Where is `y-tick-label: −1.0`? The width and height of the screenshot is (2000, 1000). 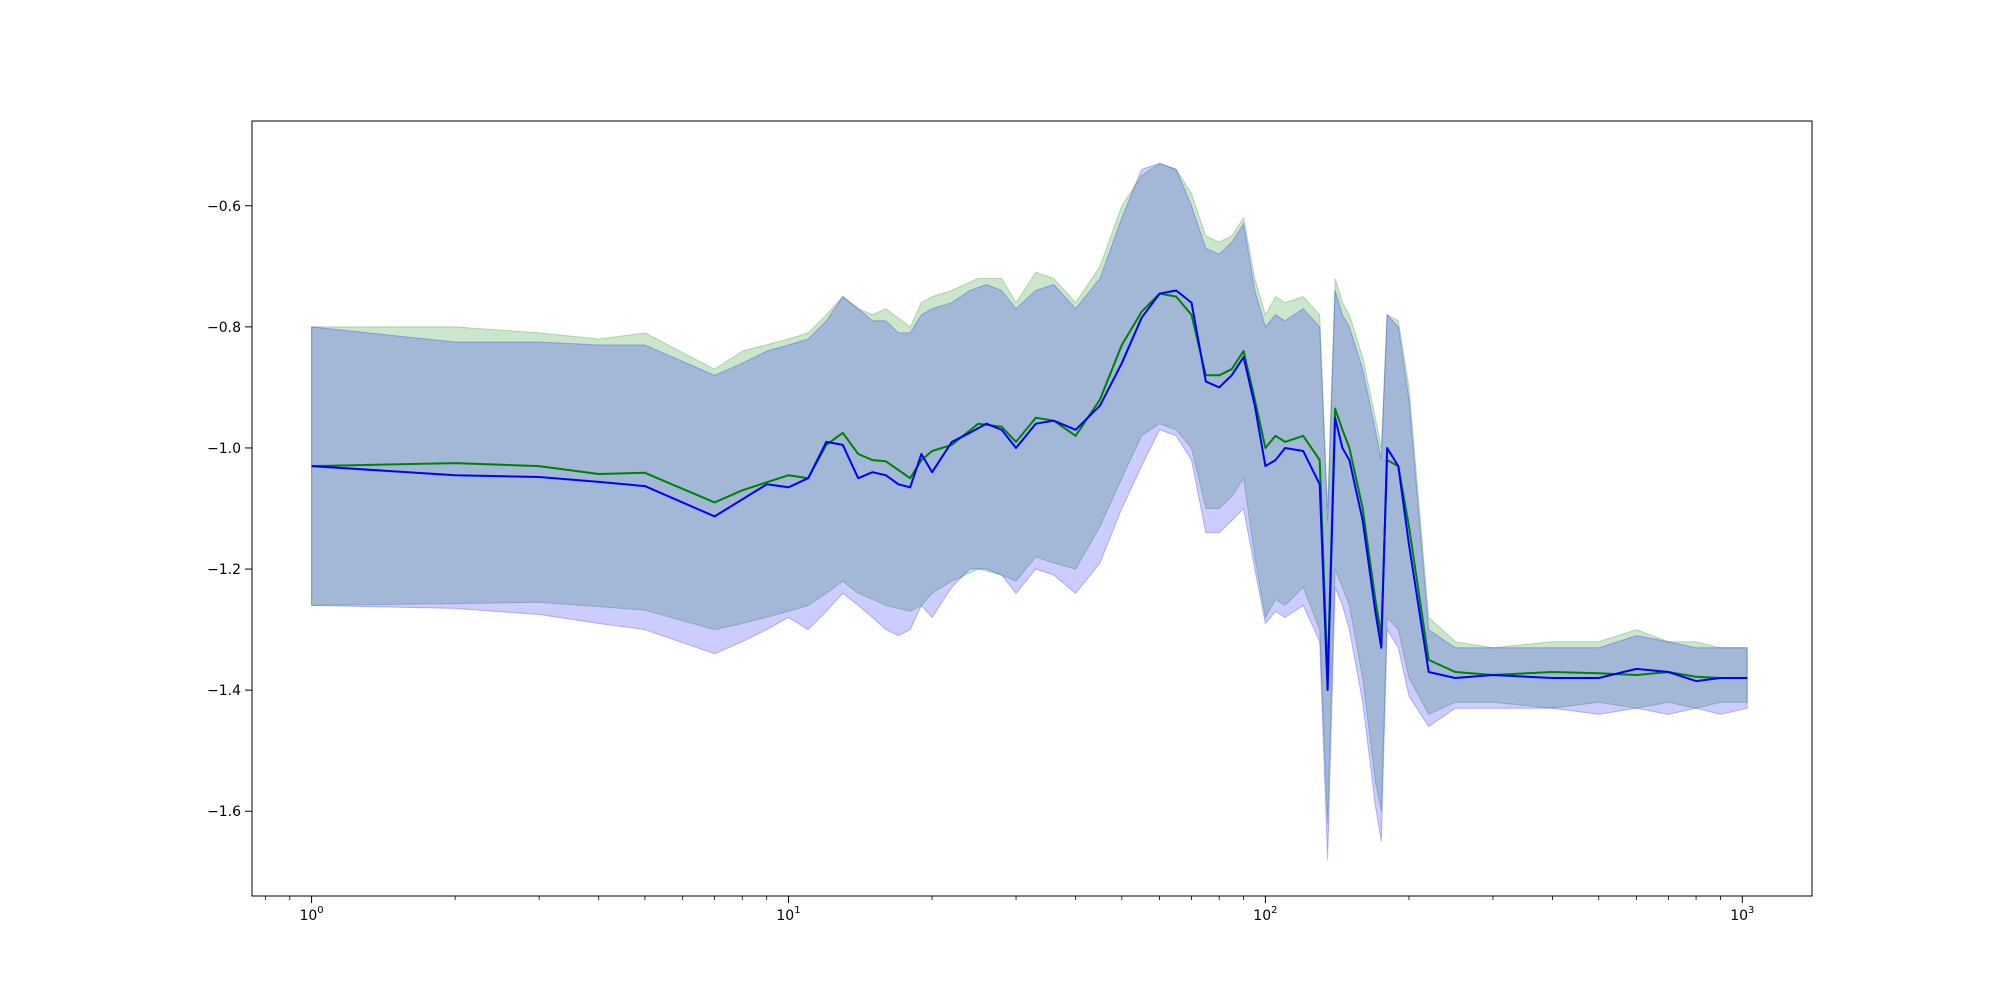
y-tick-label: −1.0 is located at coordinates (224, 449).